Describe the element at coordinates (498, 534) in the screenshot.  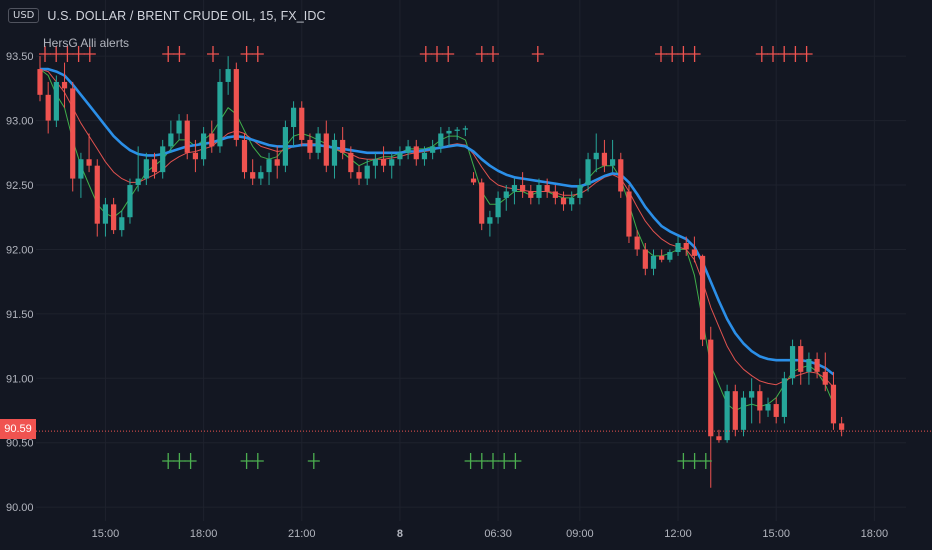
I see `x-tick-label: 06:30` at that location.